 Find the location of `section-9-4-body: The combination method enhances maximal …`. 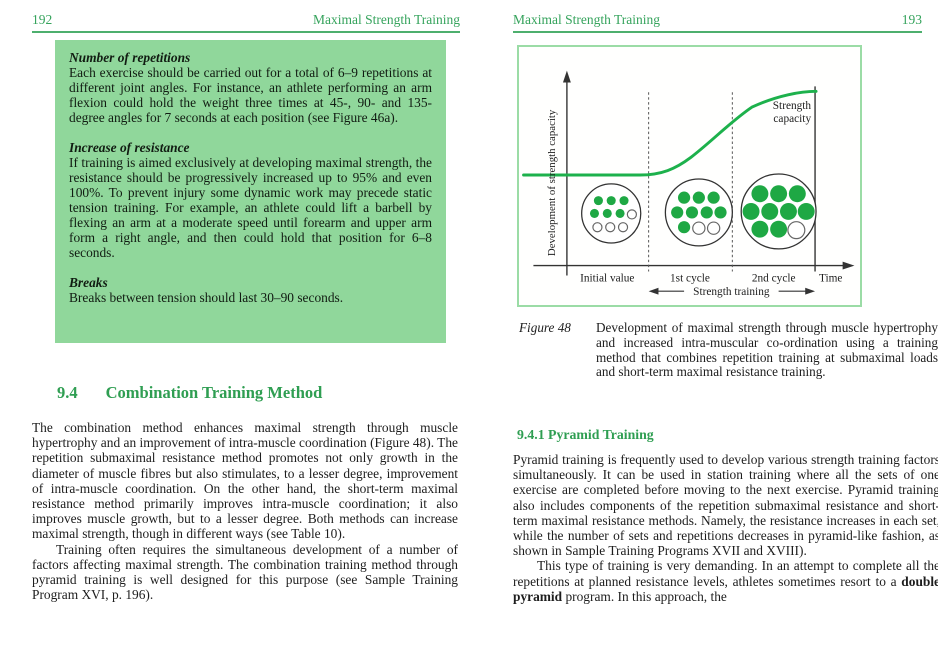

section-9-4-body: The combination method enhances maximal … is located at coordinates (245, 511).